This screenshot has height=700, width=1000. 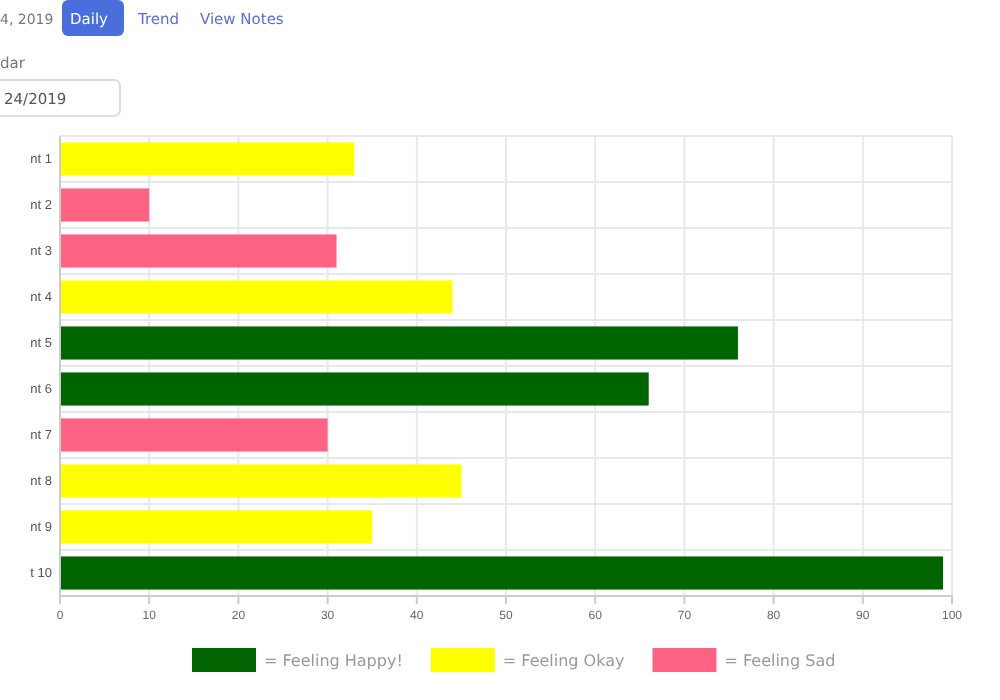 I want to click on legend-label: = Feeling Sad, so click(x=780, y=661).